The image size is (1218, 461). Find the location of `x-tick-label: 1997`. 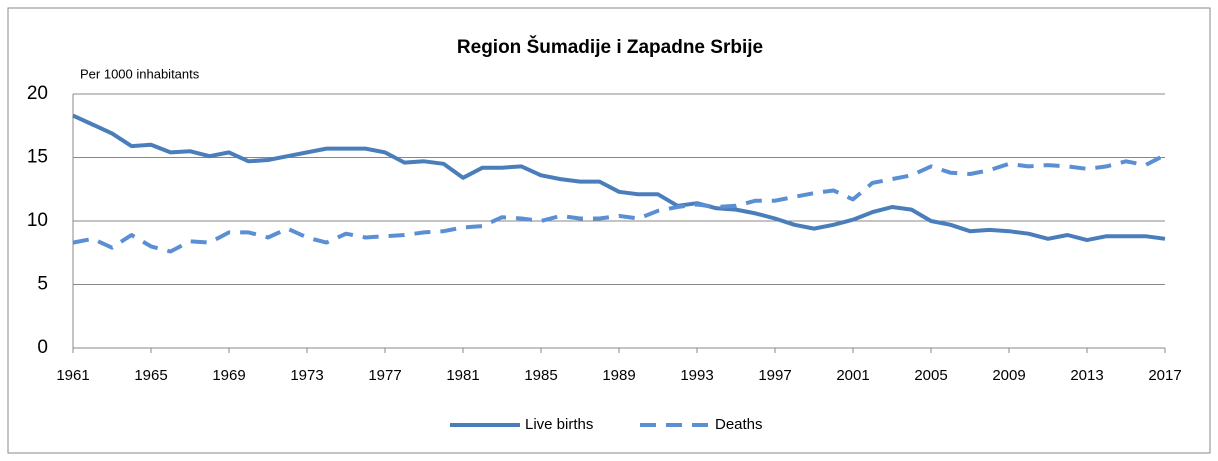

x-tick-label: 1997 is located at coordinates (774, 375).